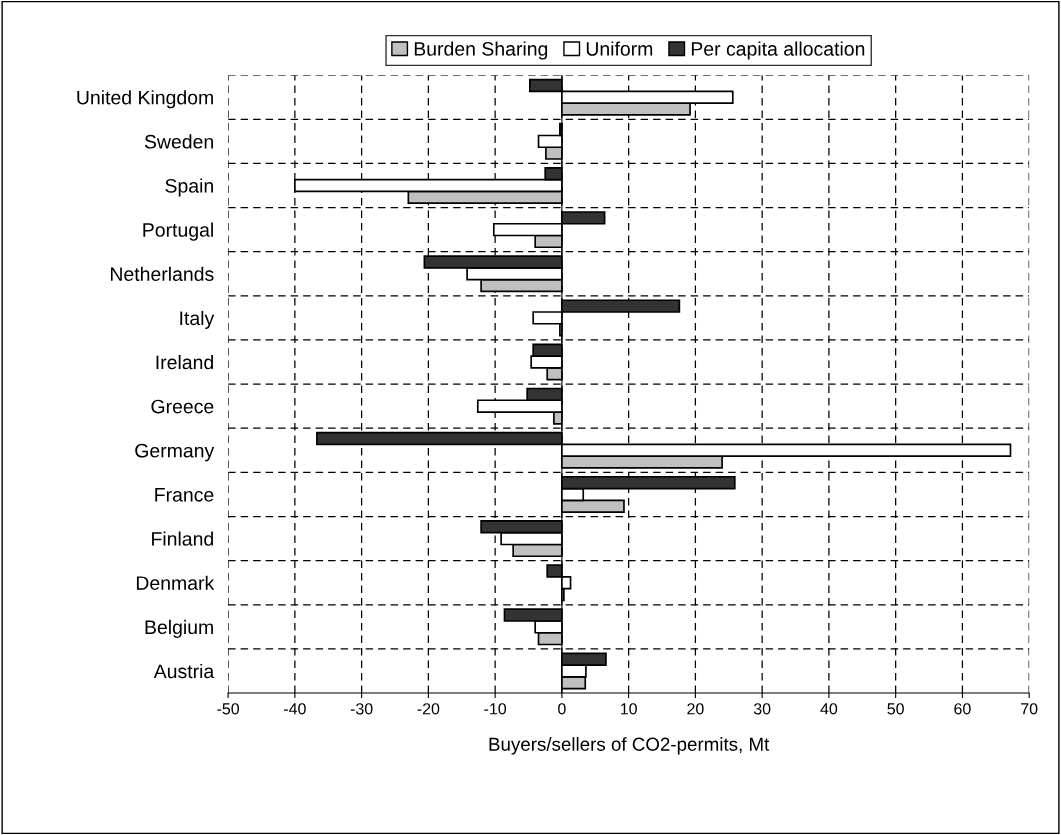 The image size is (1061, 835). I want to click on y-tick-label: United Kingdom, so click(145, 99).